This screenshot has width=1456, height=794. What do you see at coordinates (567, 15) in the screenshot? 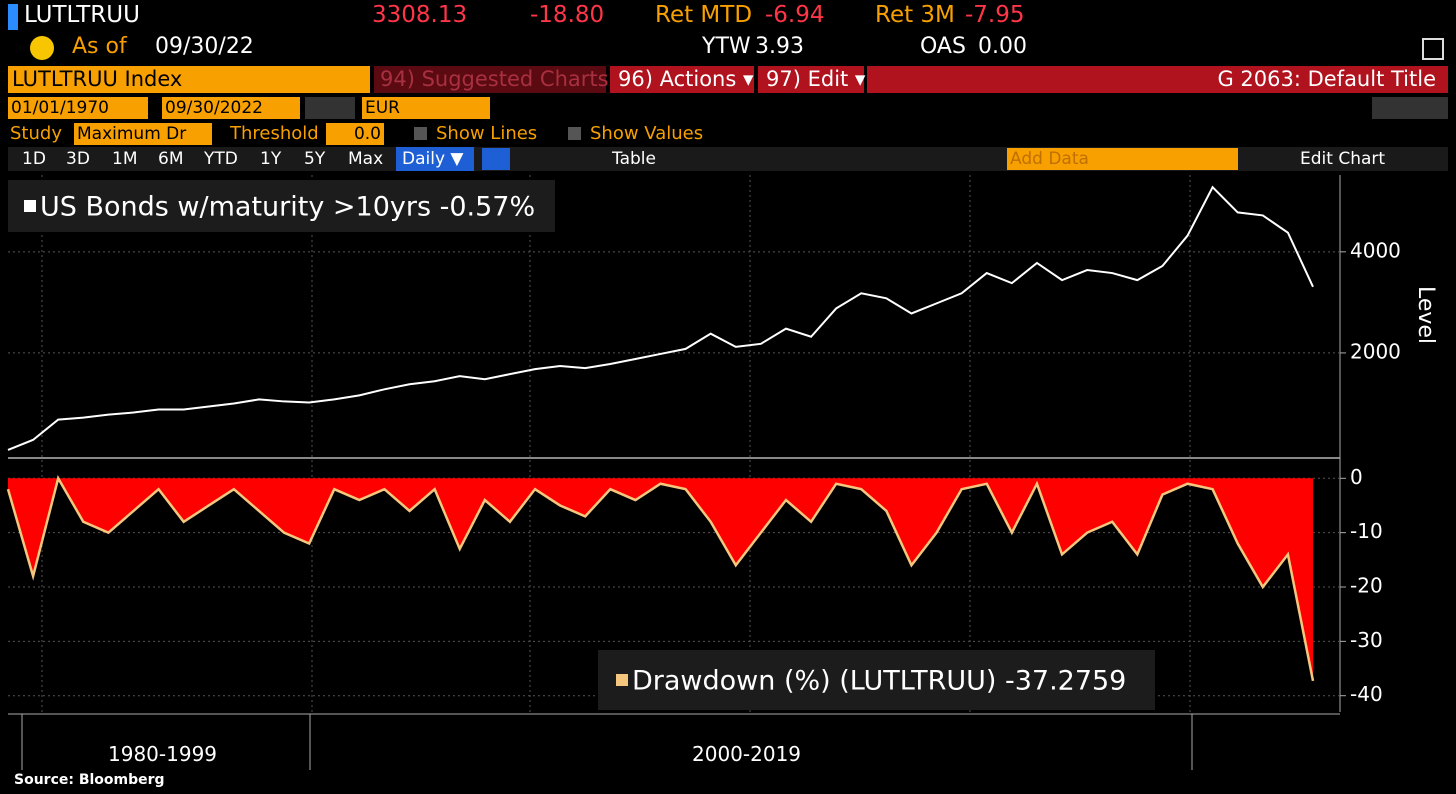
I see `change: -18.80` at bounding box center [567, 15].